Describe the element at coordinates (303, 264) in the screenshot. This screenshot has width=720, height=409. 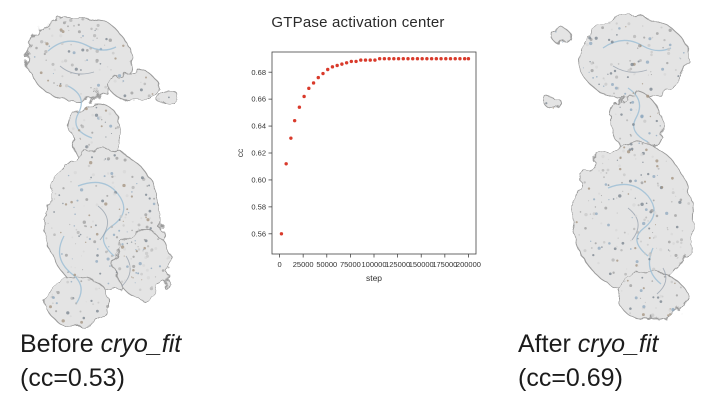
I see `svg-text: 25000` at that location.